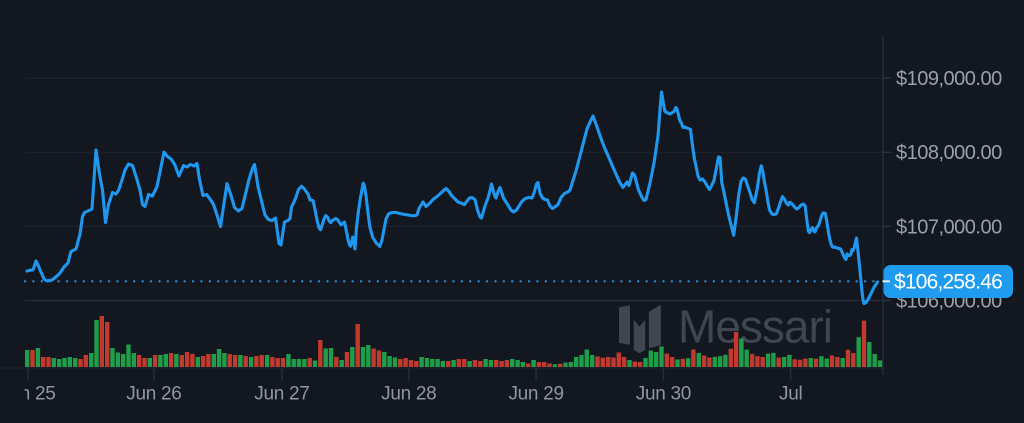 The image size is (1024, 423). I want to click on svg-text: Jun 28, so click(408, 394).